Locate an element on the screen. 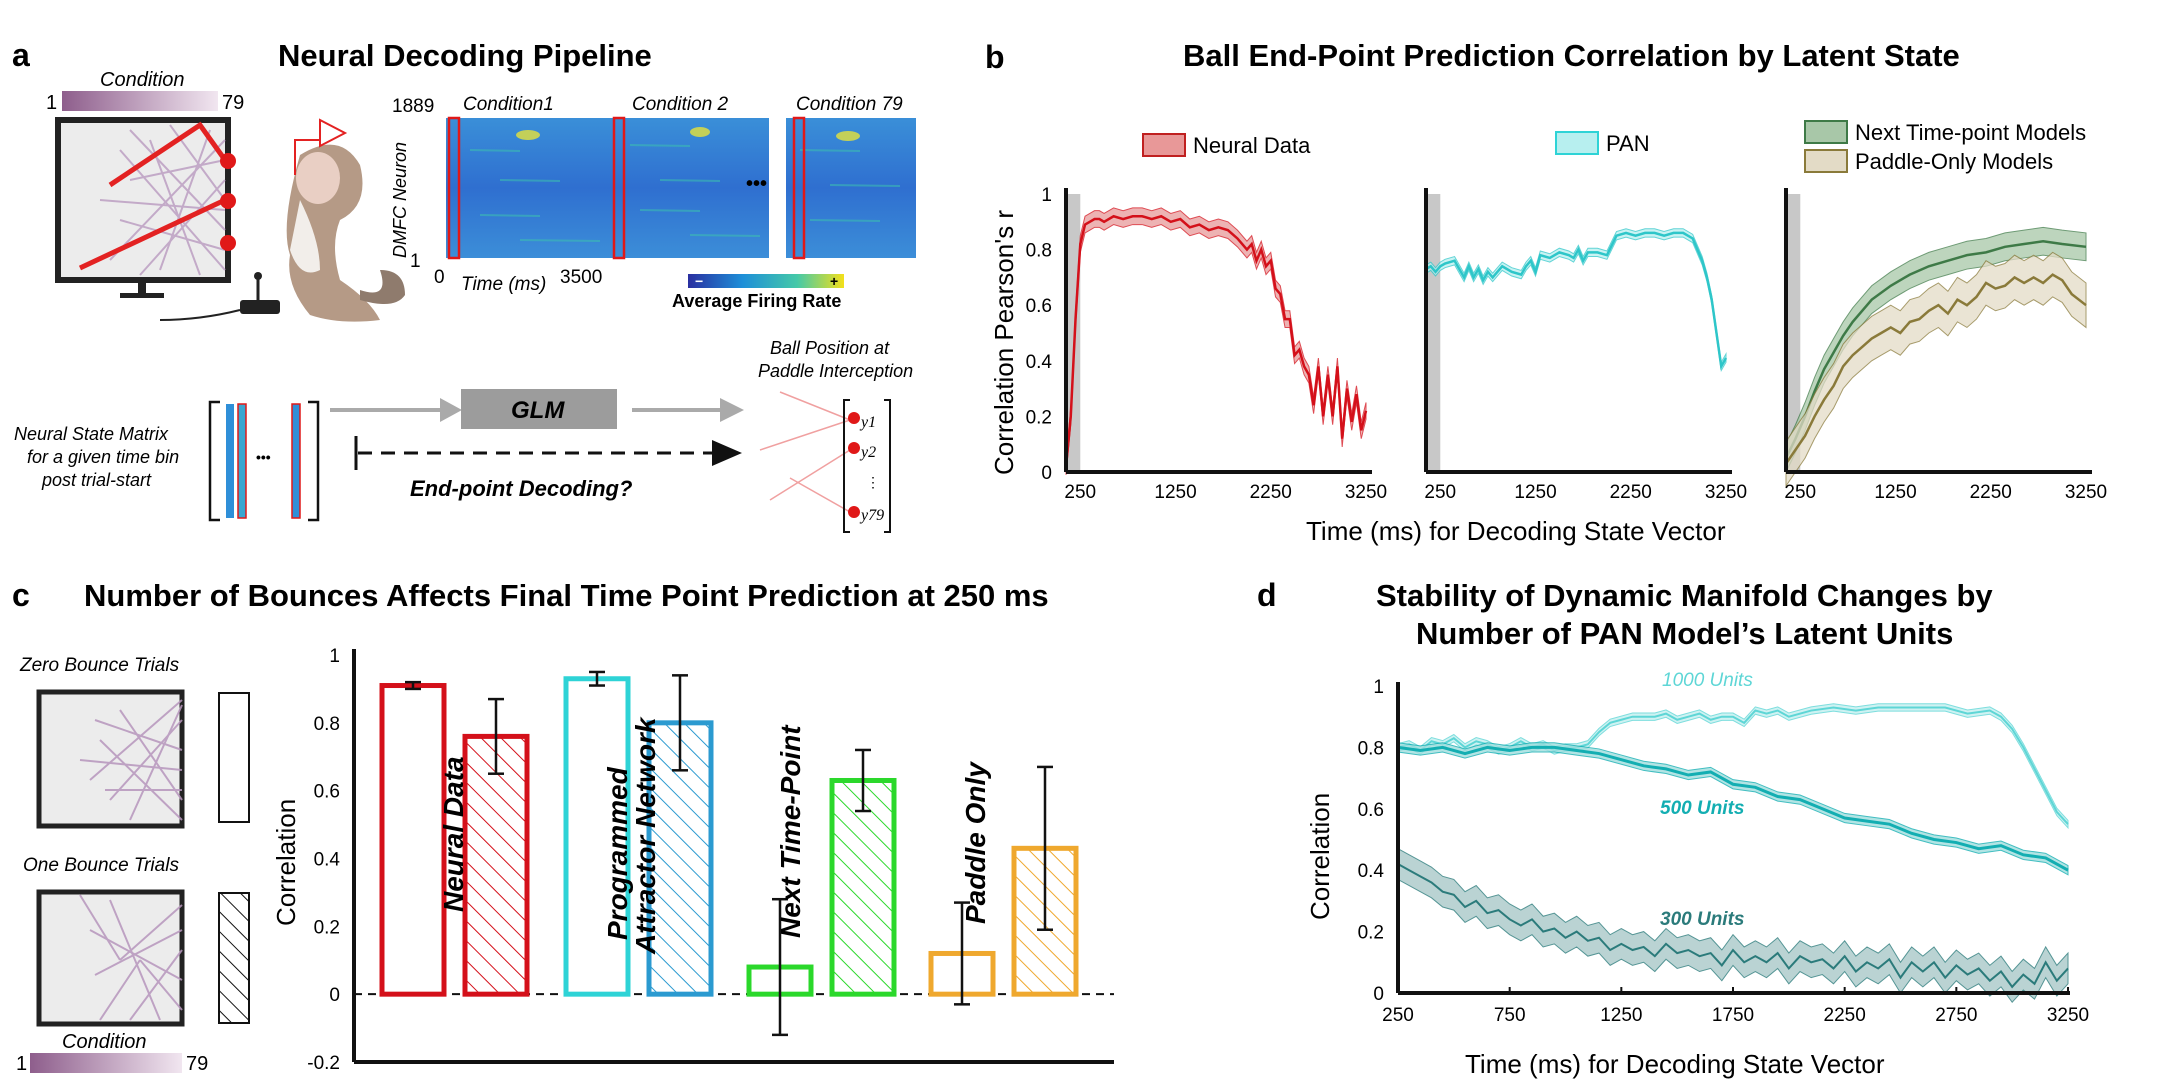 Image resolution: width=2163 pixels, height=1084 pixels. colorbar-plus: + is located at coordinates (834, 281).